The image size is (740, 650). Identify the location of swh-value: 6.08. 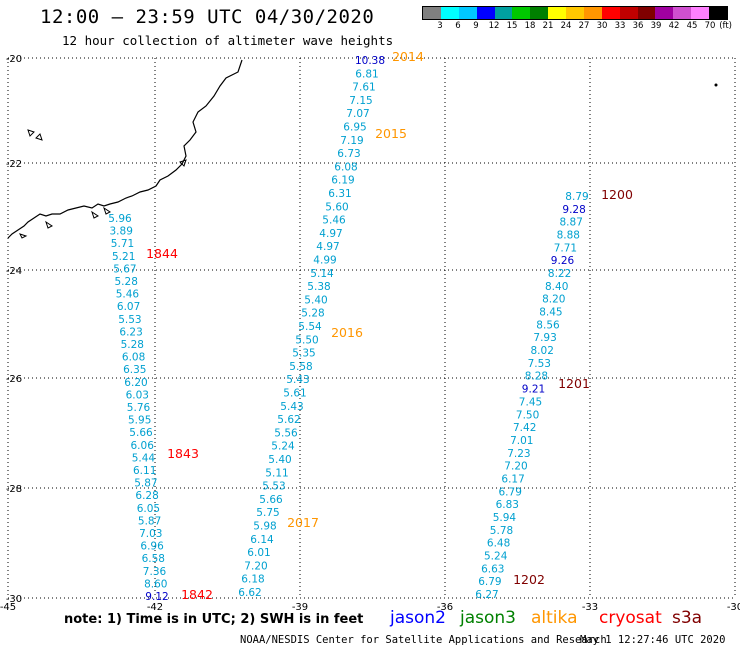
(133, 358).